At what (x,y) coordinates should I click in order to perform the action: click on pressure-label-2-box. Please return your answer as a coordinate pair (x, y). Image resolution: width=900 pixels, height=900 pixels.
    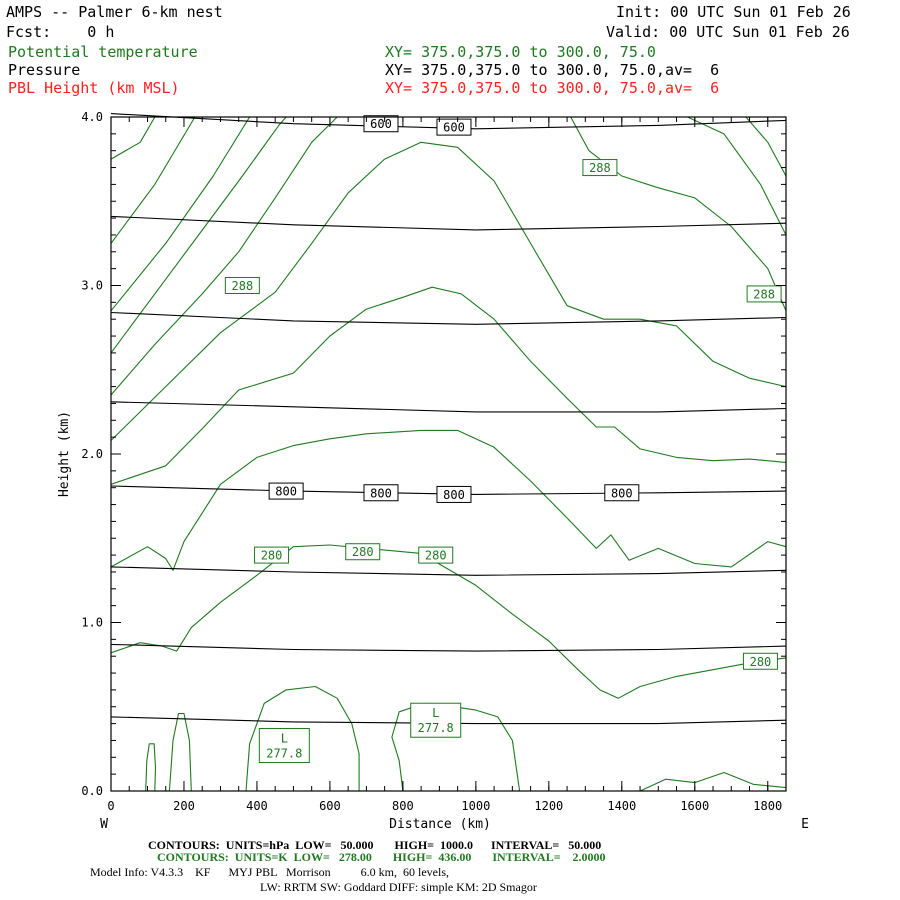
    Looking at the image, I should click on (286, 491).